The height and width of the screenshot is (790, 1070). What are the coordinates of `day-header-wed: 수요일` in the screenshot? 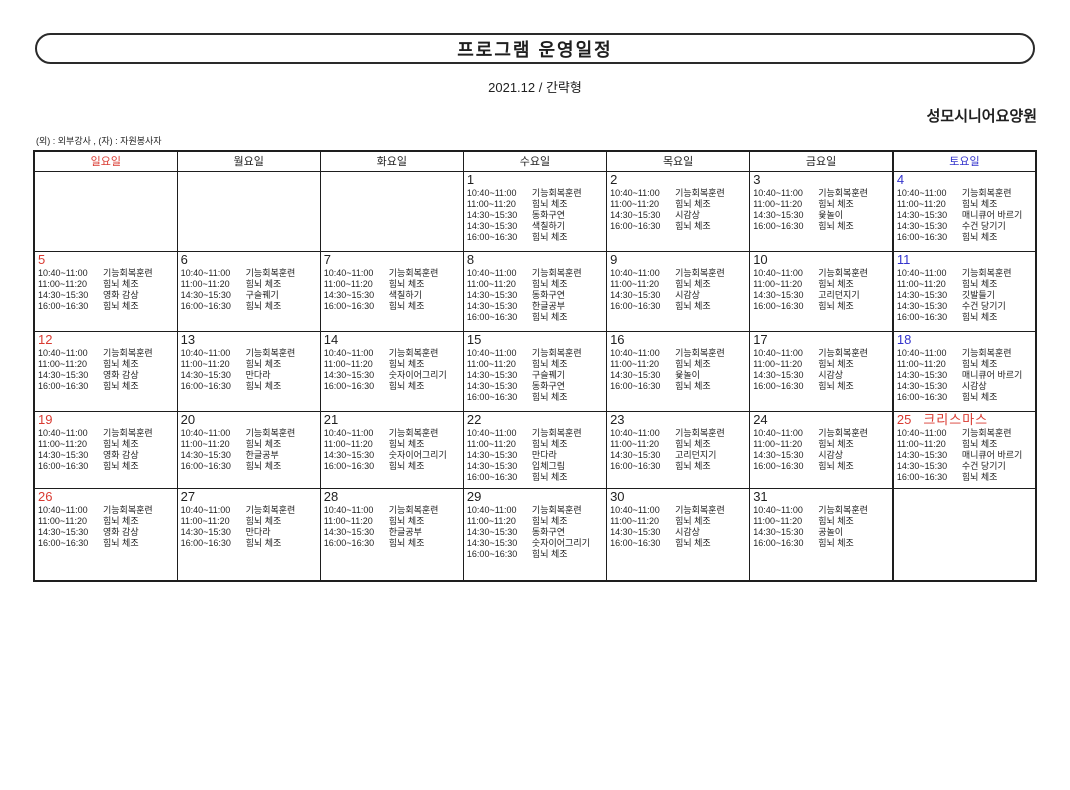 It's located at (535, 161).